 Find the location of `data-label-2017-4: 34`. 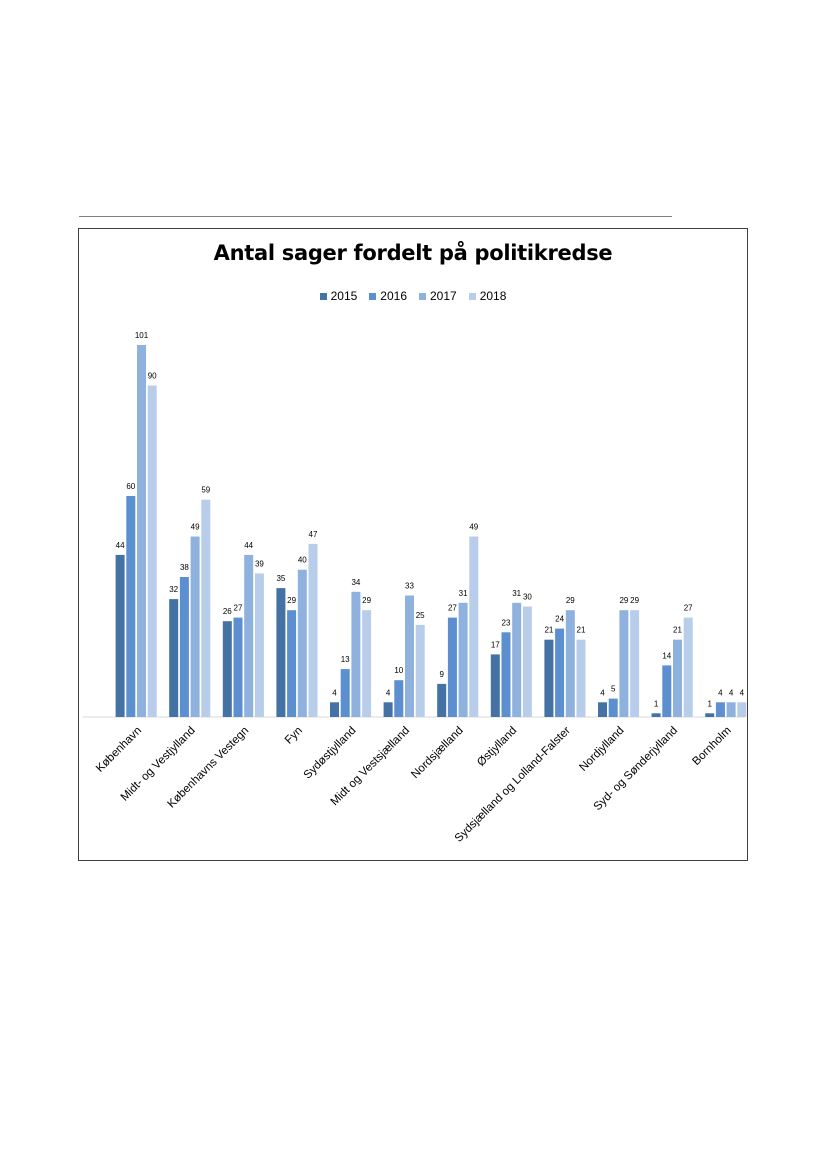

data-label-2017-4: 34 is located at coordinates (355, 582).